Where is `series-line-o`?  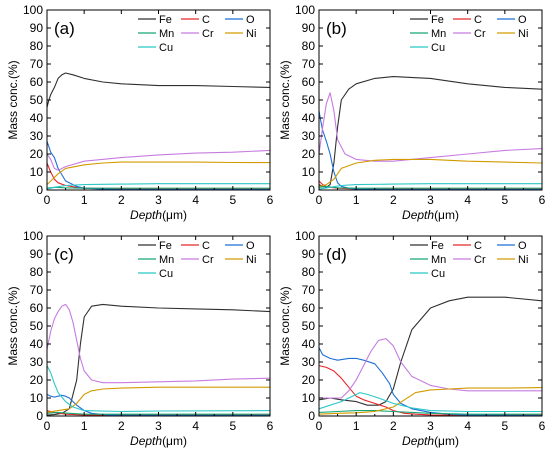 series-line-o is located at coordinates (158, 166).